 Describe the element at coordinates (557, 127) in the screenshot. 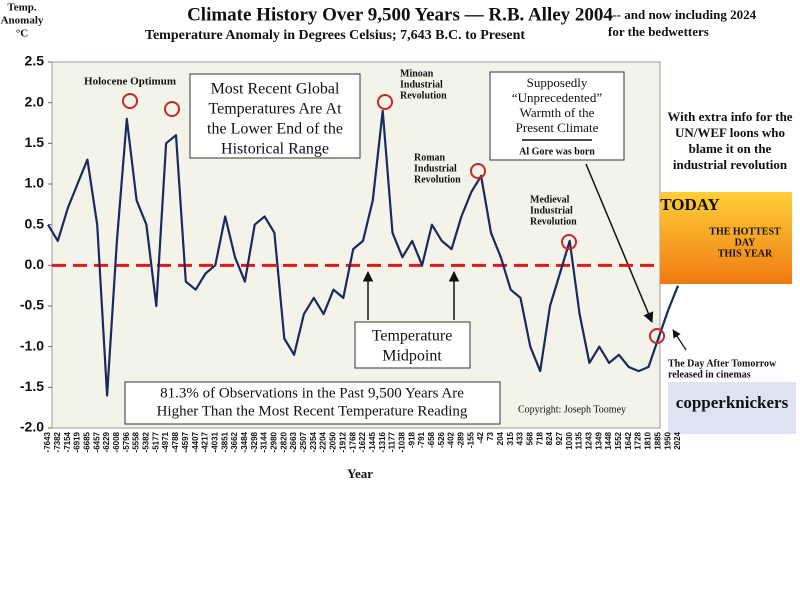

I see `annotation: Present Climate` at that location.